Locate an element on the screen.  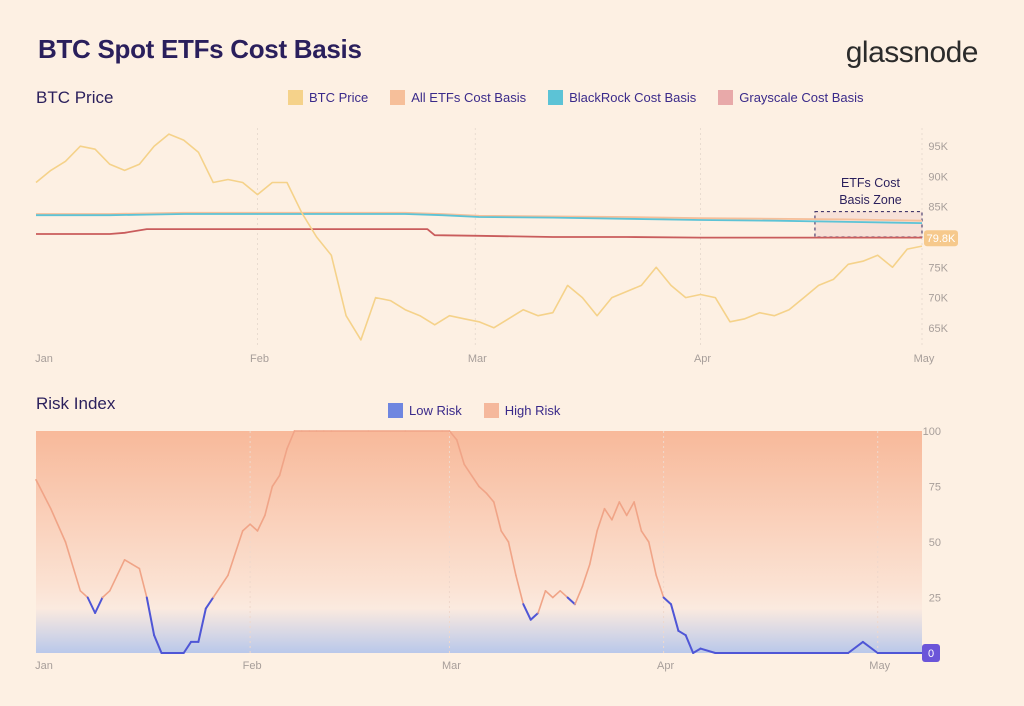
risk-legend: Low Risk High Risk is located at coordinates (474, 410).